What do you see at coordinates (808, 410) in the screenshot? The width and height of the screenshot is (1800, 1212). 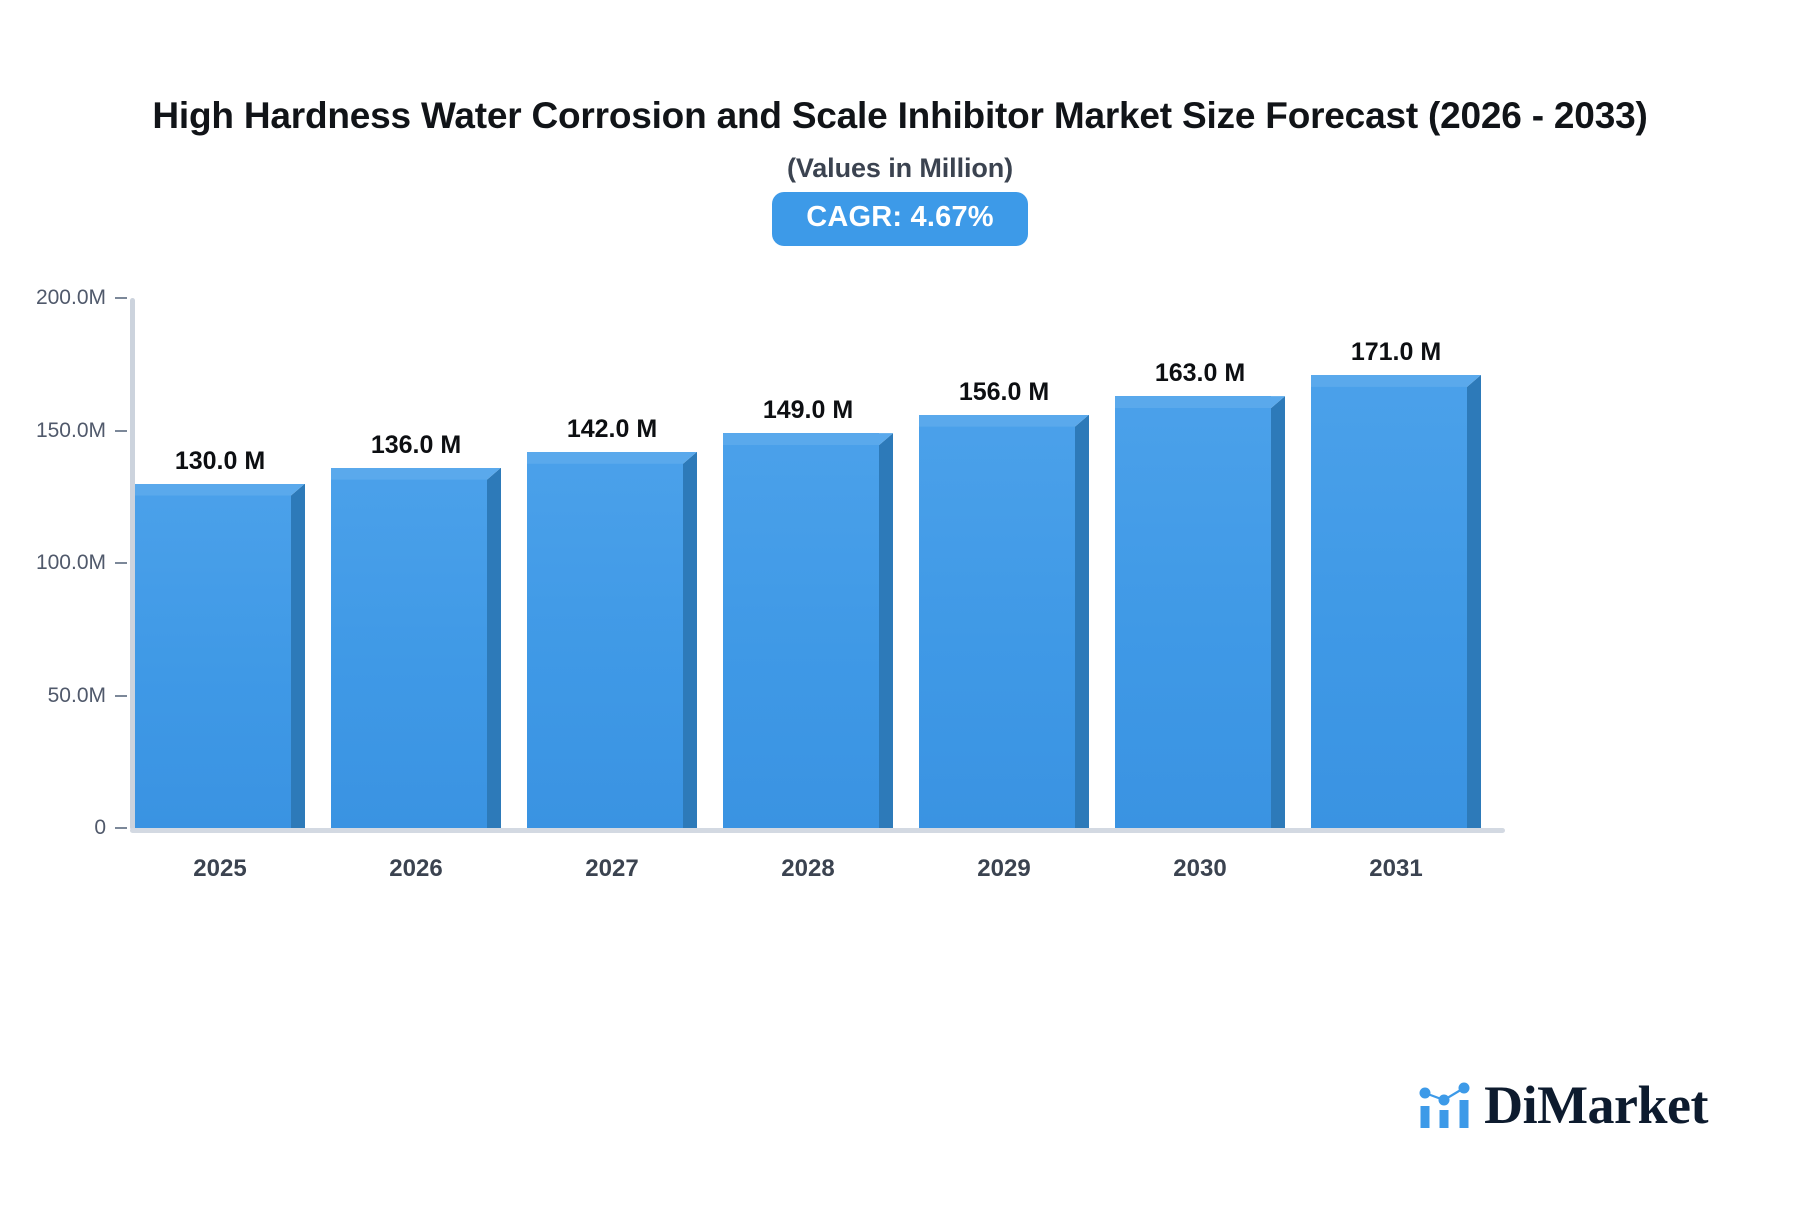 I see `bar-value-label: 149.0 M` at bounding box center [808, 410].